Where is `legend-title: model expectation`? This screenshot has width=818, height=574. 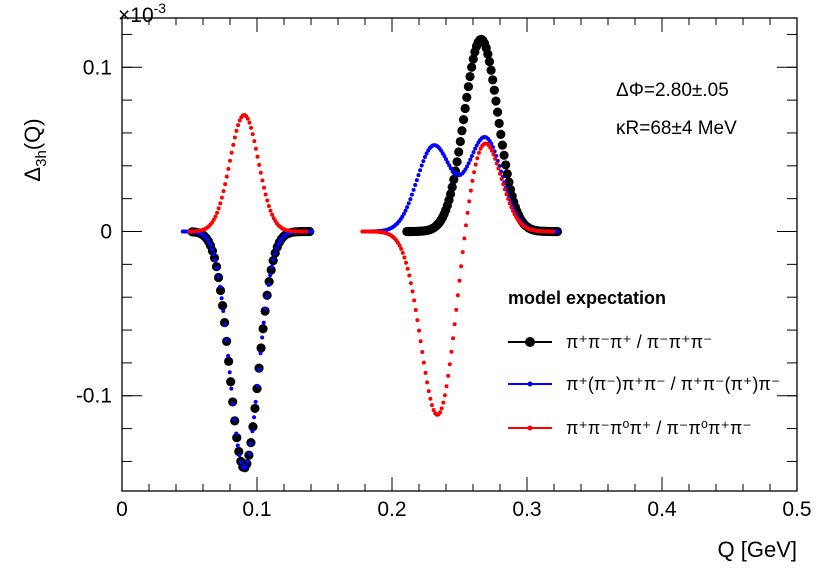 legend-title: model expectation is located at coordinates (587, 298).